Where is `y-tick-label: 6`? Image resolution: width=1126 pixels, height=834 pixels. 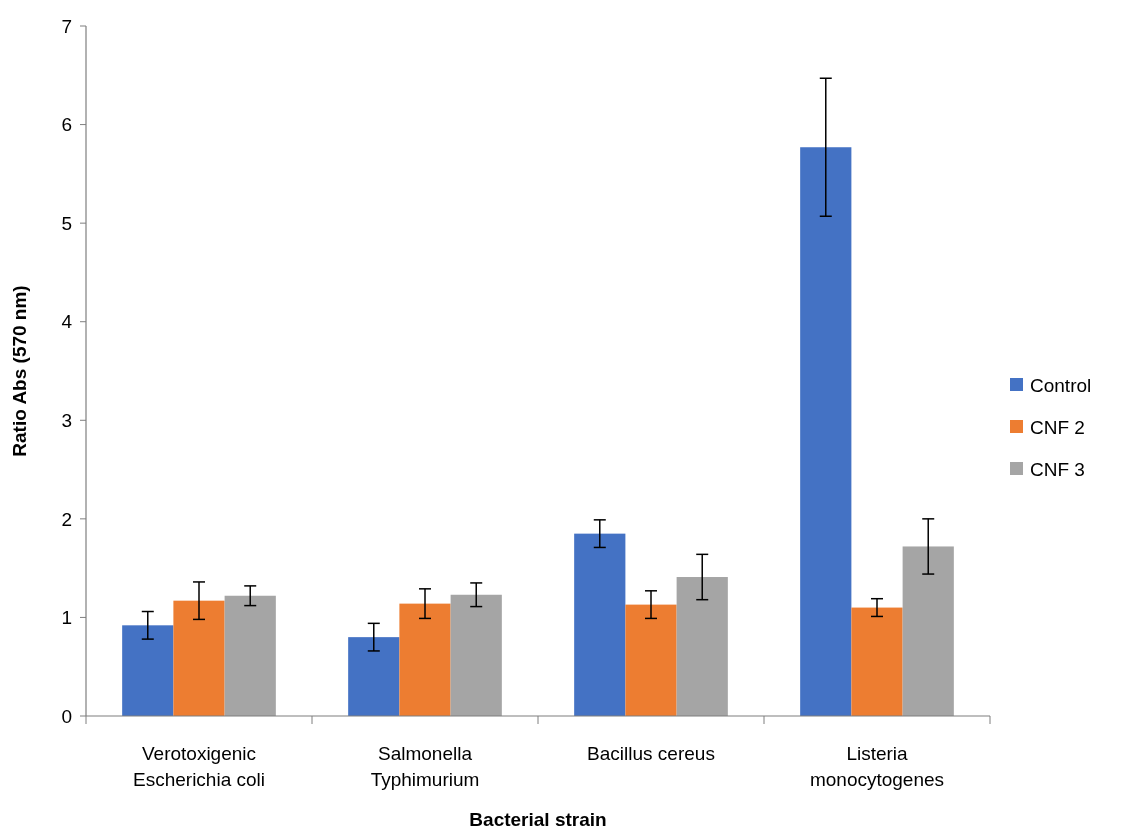 y-tick-label: 6 is located at coordinates (66, 125).